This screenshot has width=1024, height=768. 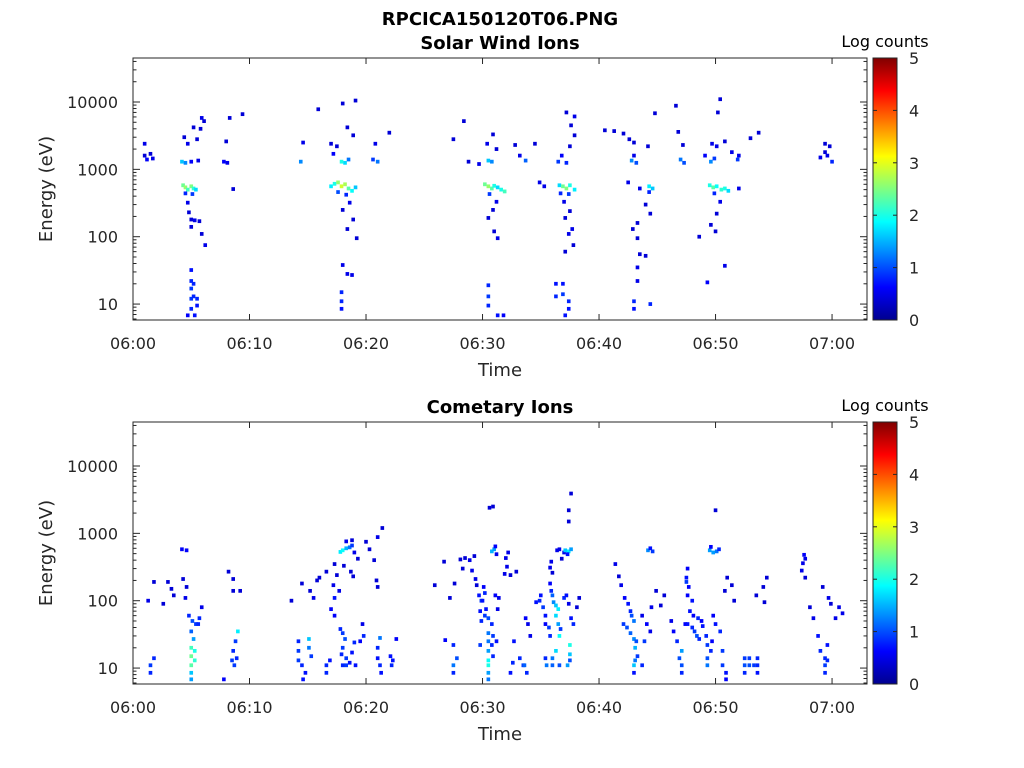 What do you see at coordinates (97, 533) in the screenshot?
I see `y-tick-label: 1000` at bounding box center [97, 533].